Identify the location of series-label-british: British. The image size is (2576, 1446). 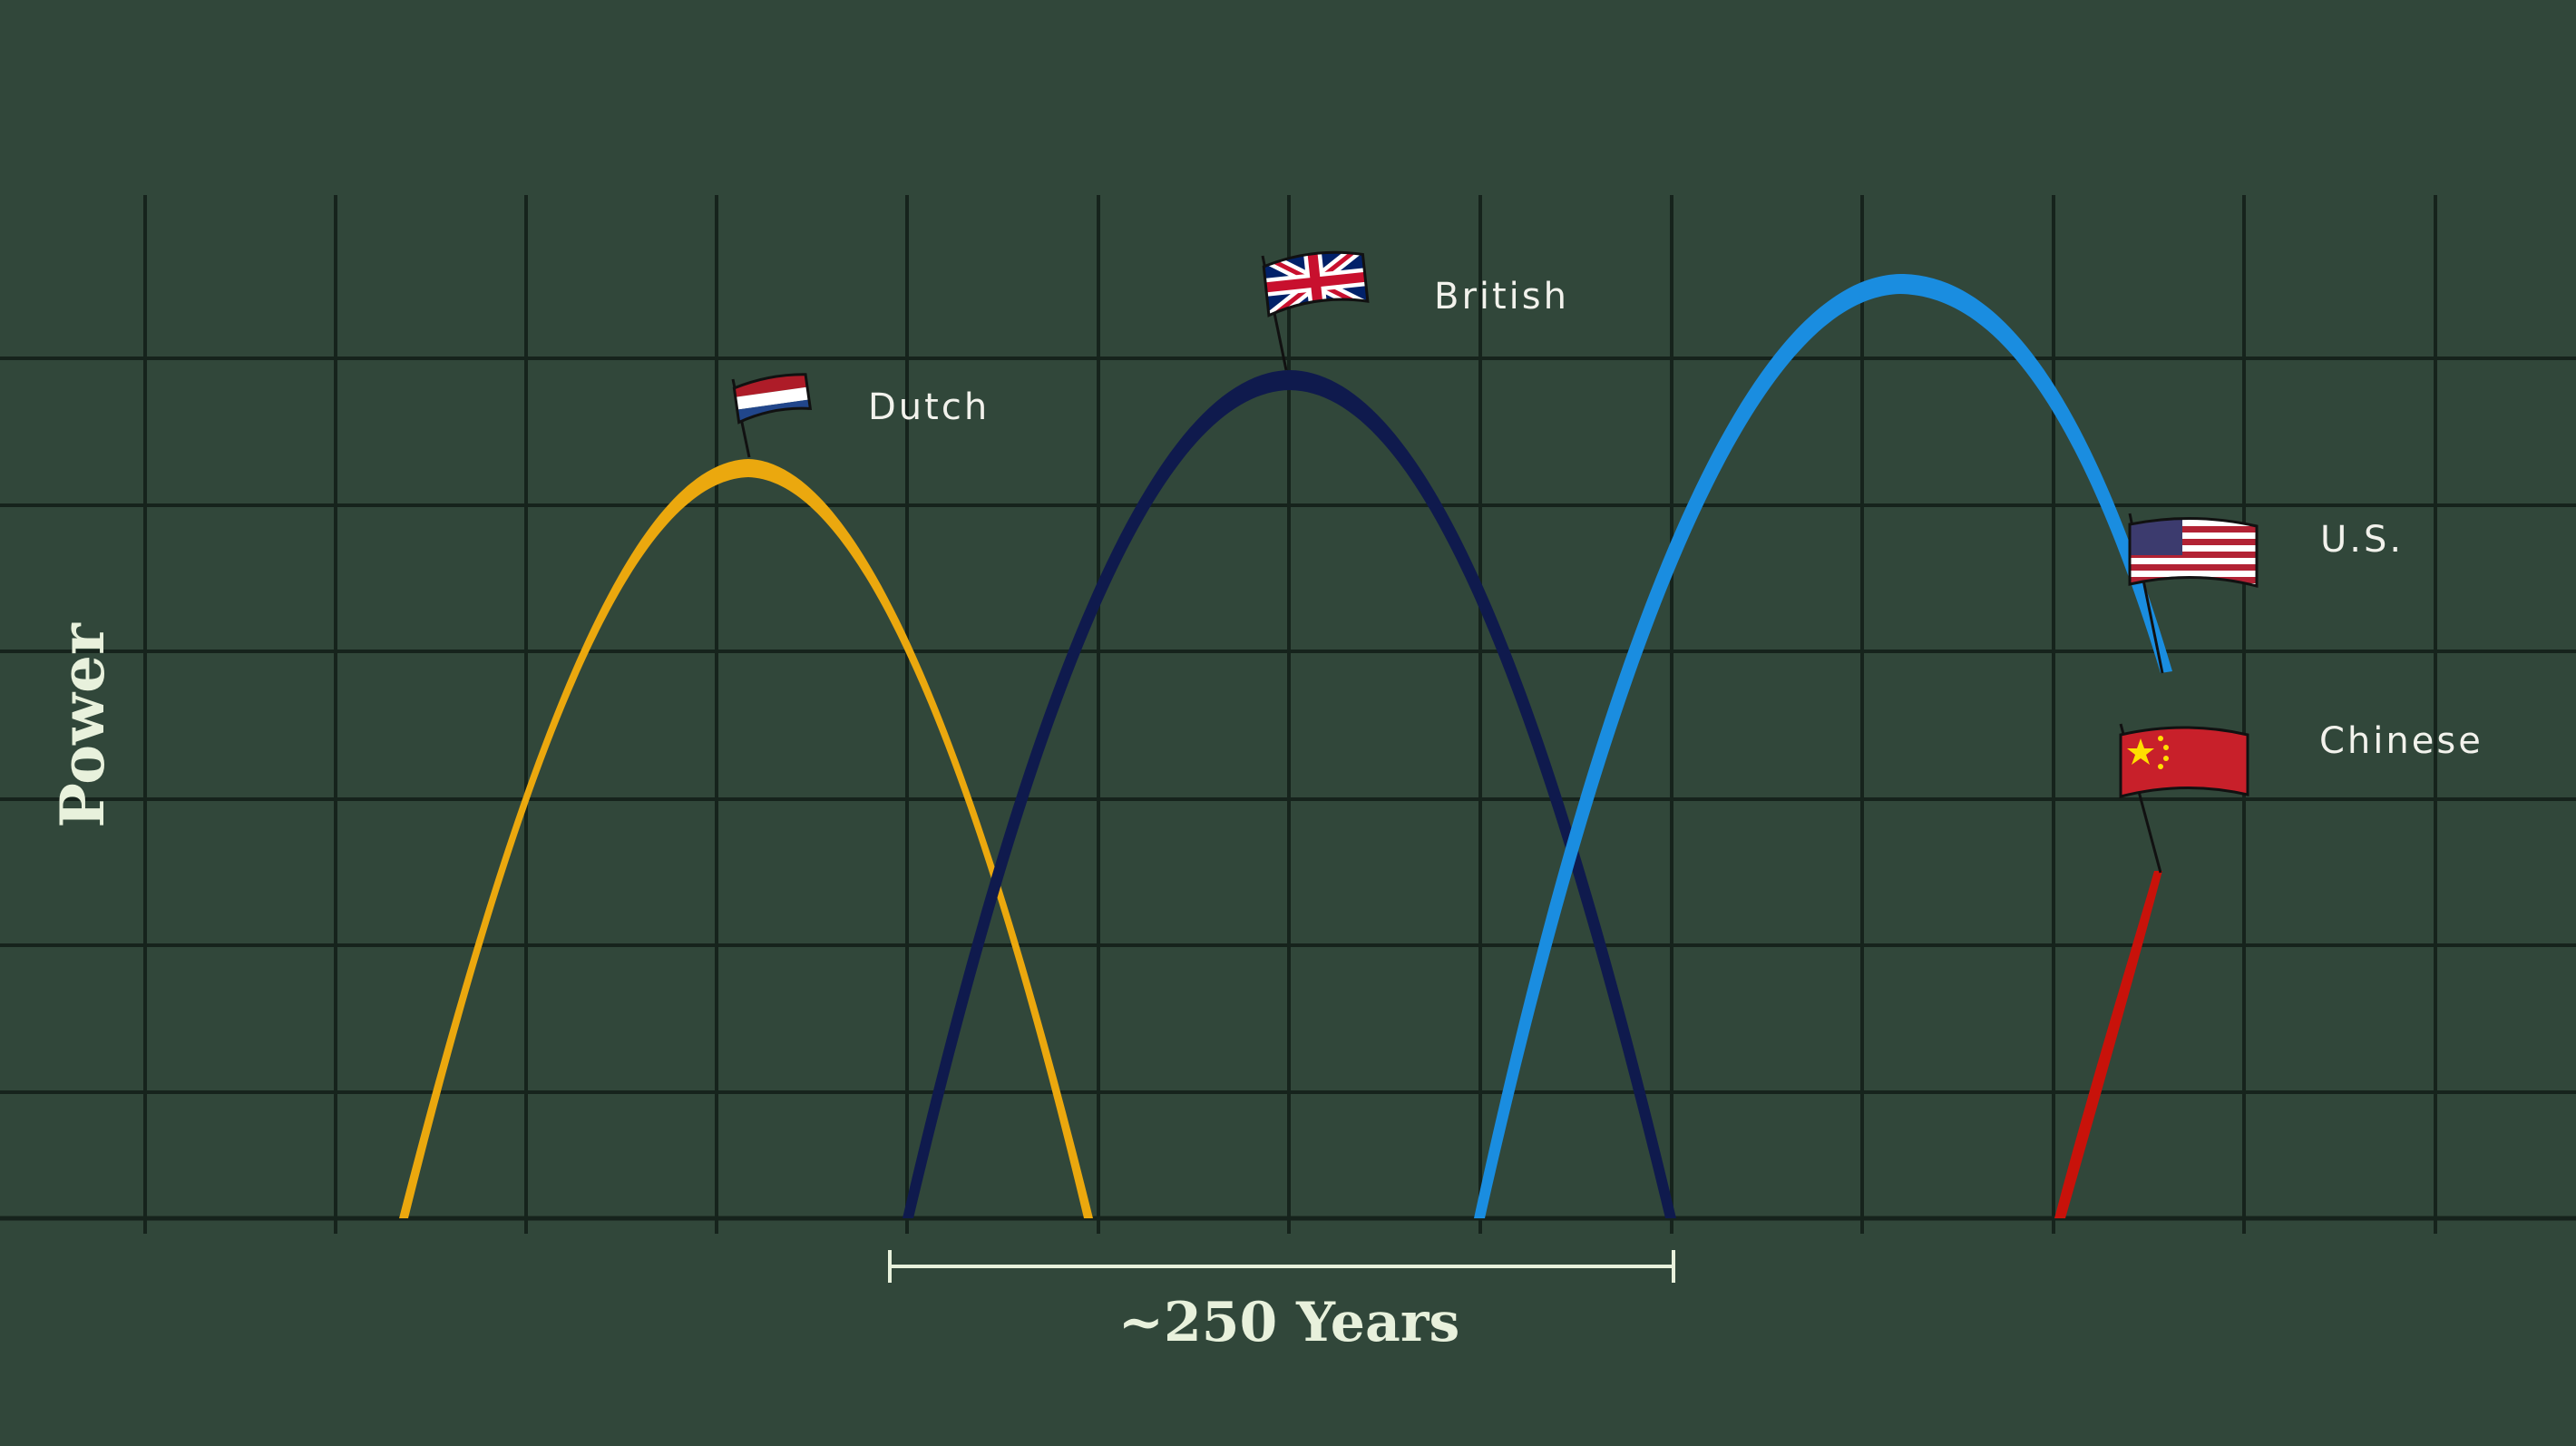
(1501, 297).